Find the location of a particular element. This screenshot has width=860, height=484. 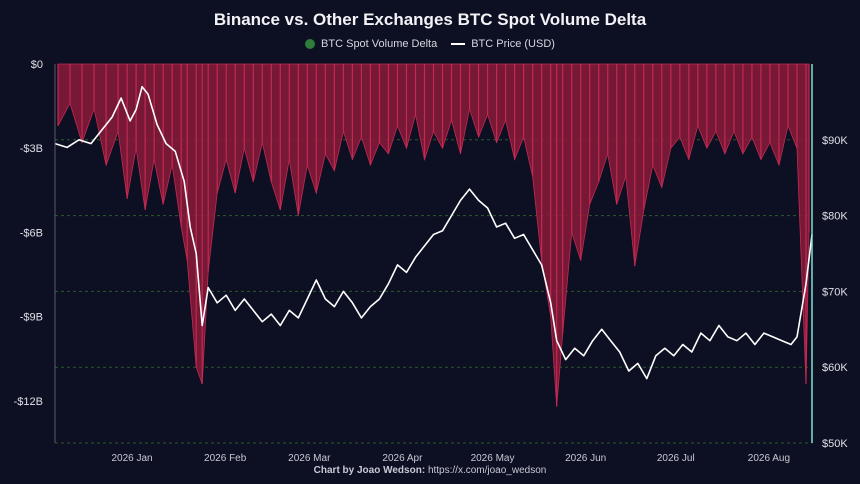

legend: BTC Spot Volume Delta BTC Price (USD) is located at coordinates (430, 44).